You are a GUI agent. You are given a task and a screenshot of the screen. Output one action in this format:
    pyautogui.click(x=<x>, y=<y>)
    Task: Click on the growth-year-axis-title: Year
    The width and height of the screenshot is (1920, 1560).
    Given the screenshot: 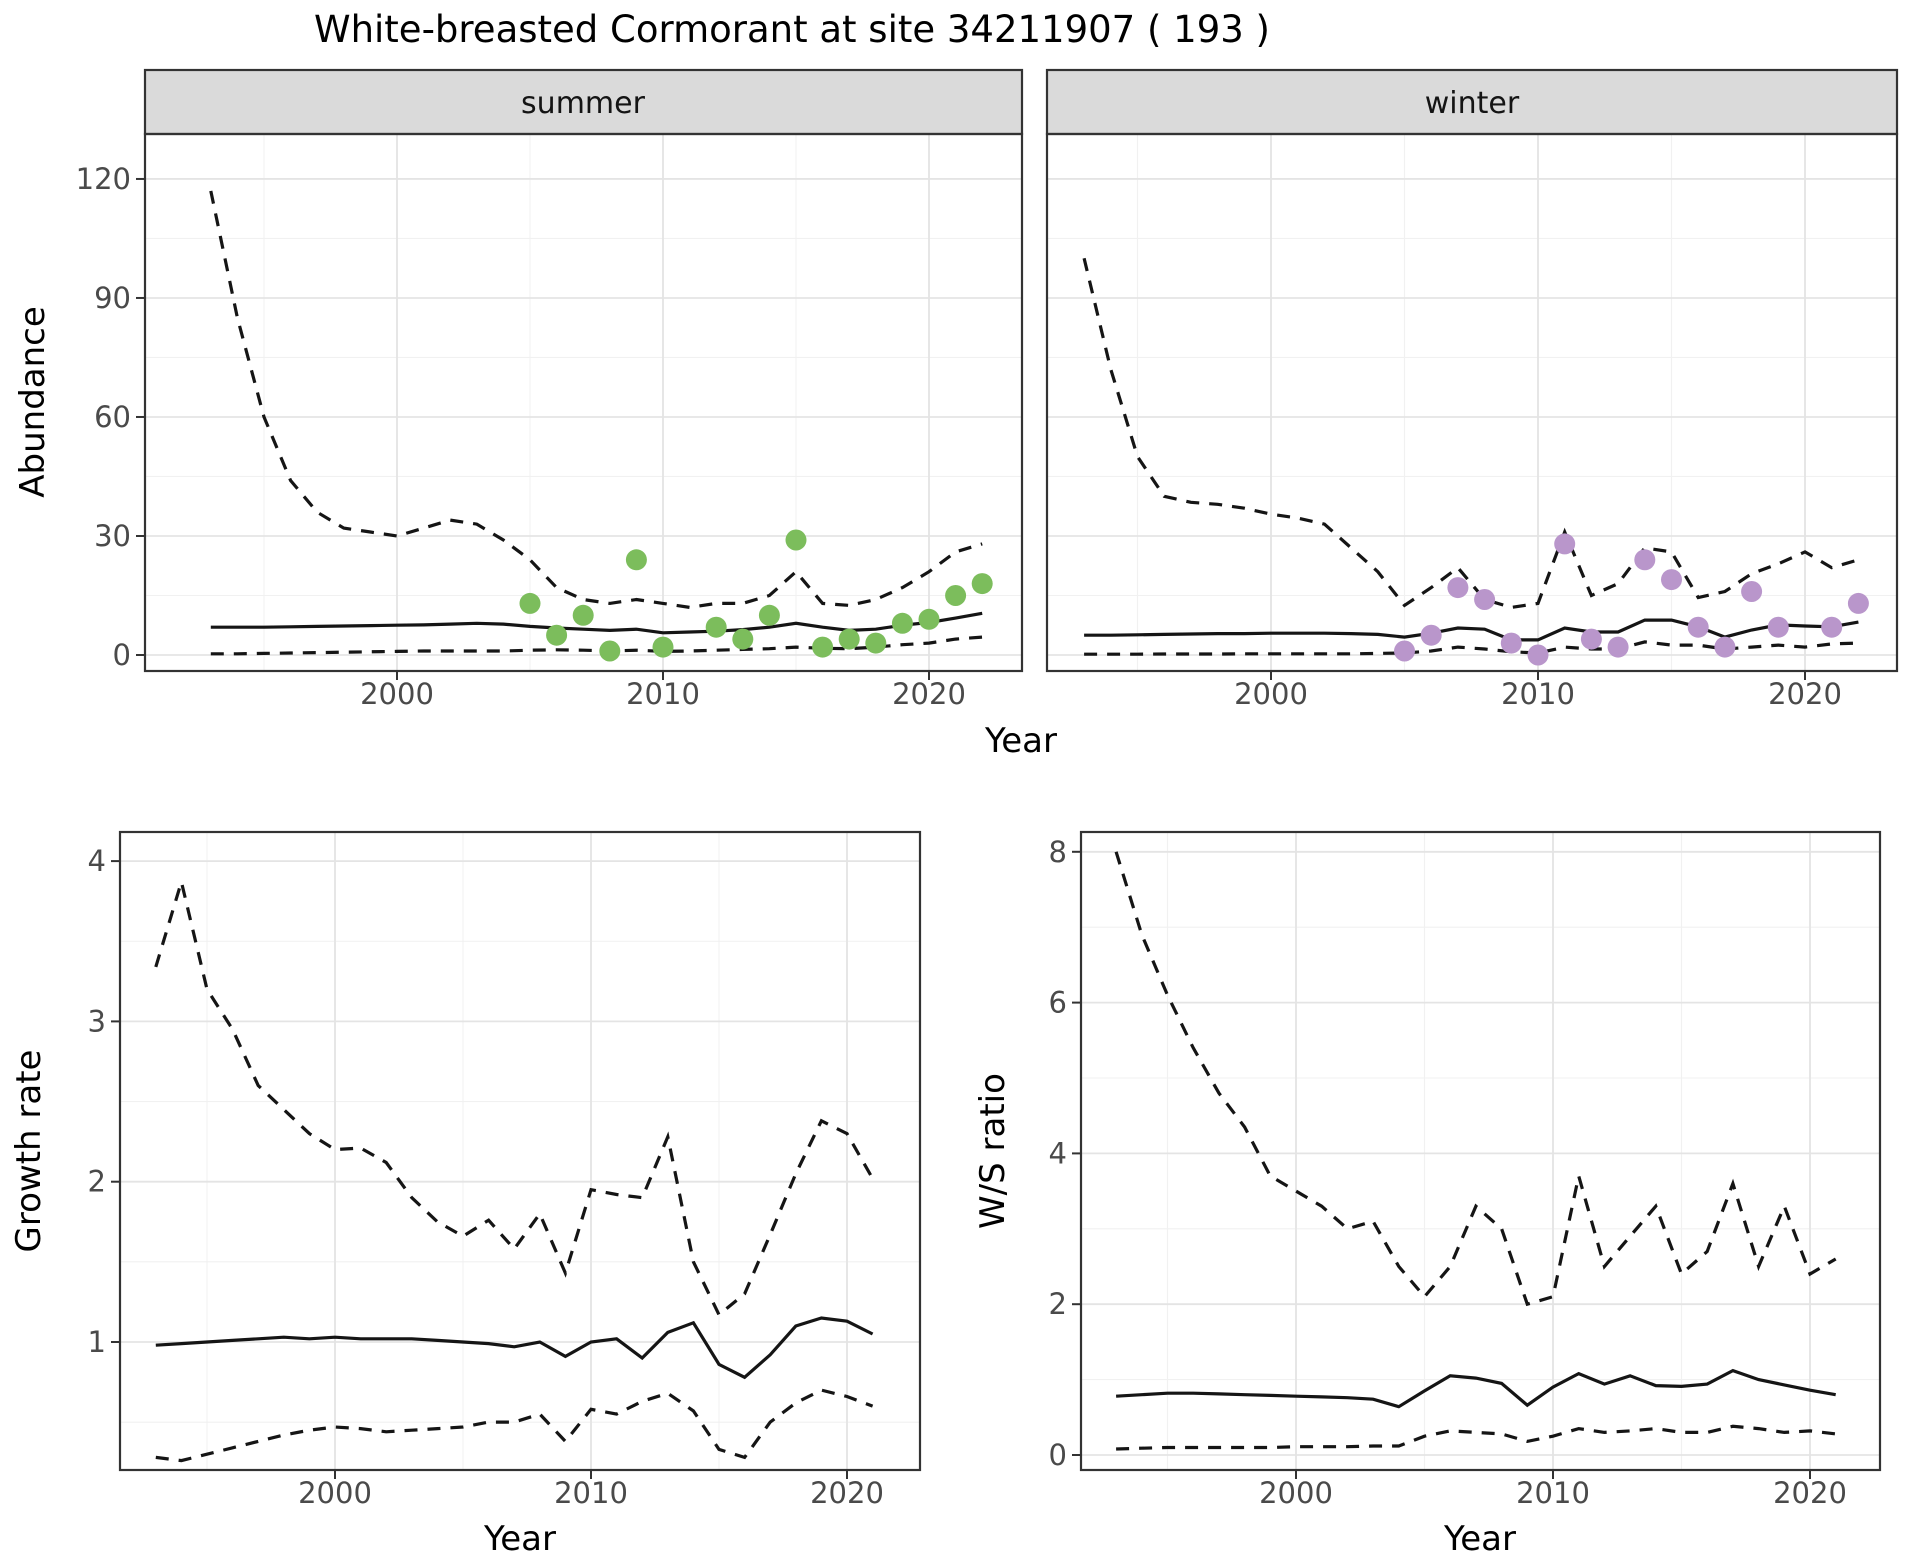 What is the action you would take?
    pyautogui.click(x=519, y=1539)
    